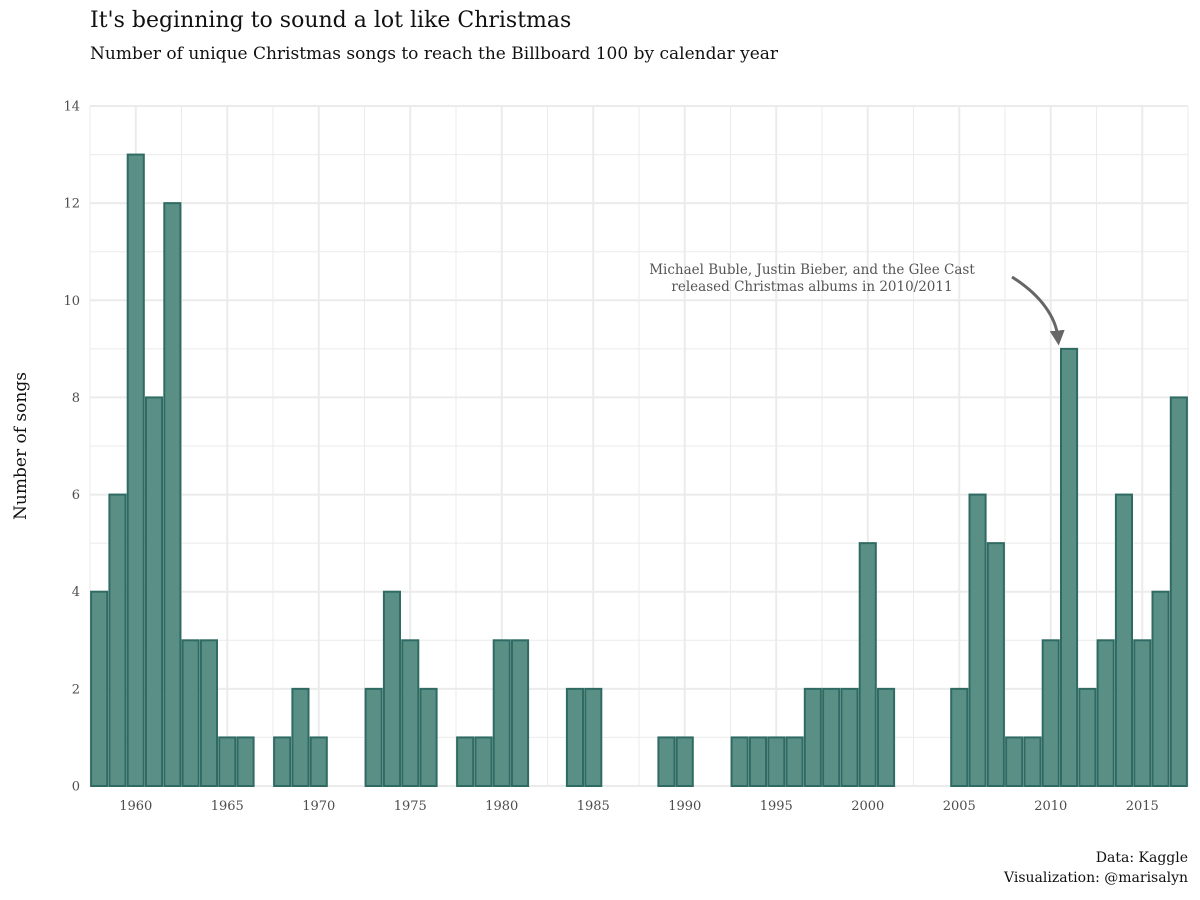  Describe the element at coordinates (76, 787) in the screenshot. I see `y-tick-label: 0` at that location.